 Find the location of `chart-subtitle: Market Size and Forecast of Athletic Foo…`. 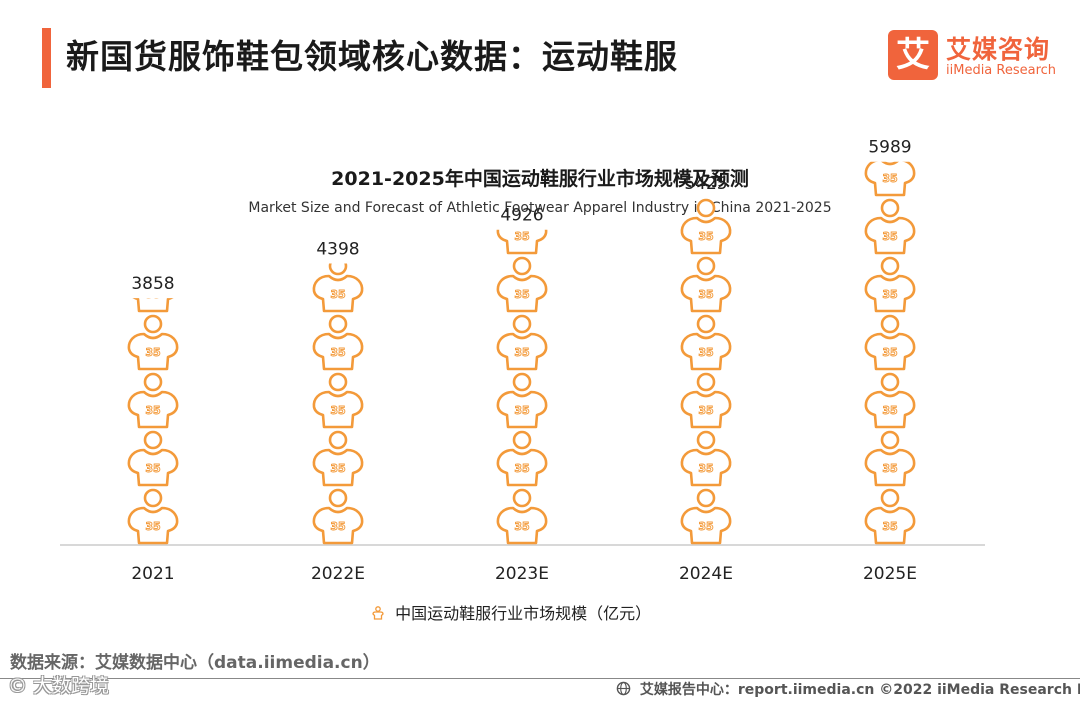

chart-subtitle: Market Size and Forecast of Athletic Foo… is located at coordinates (540, 208).